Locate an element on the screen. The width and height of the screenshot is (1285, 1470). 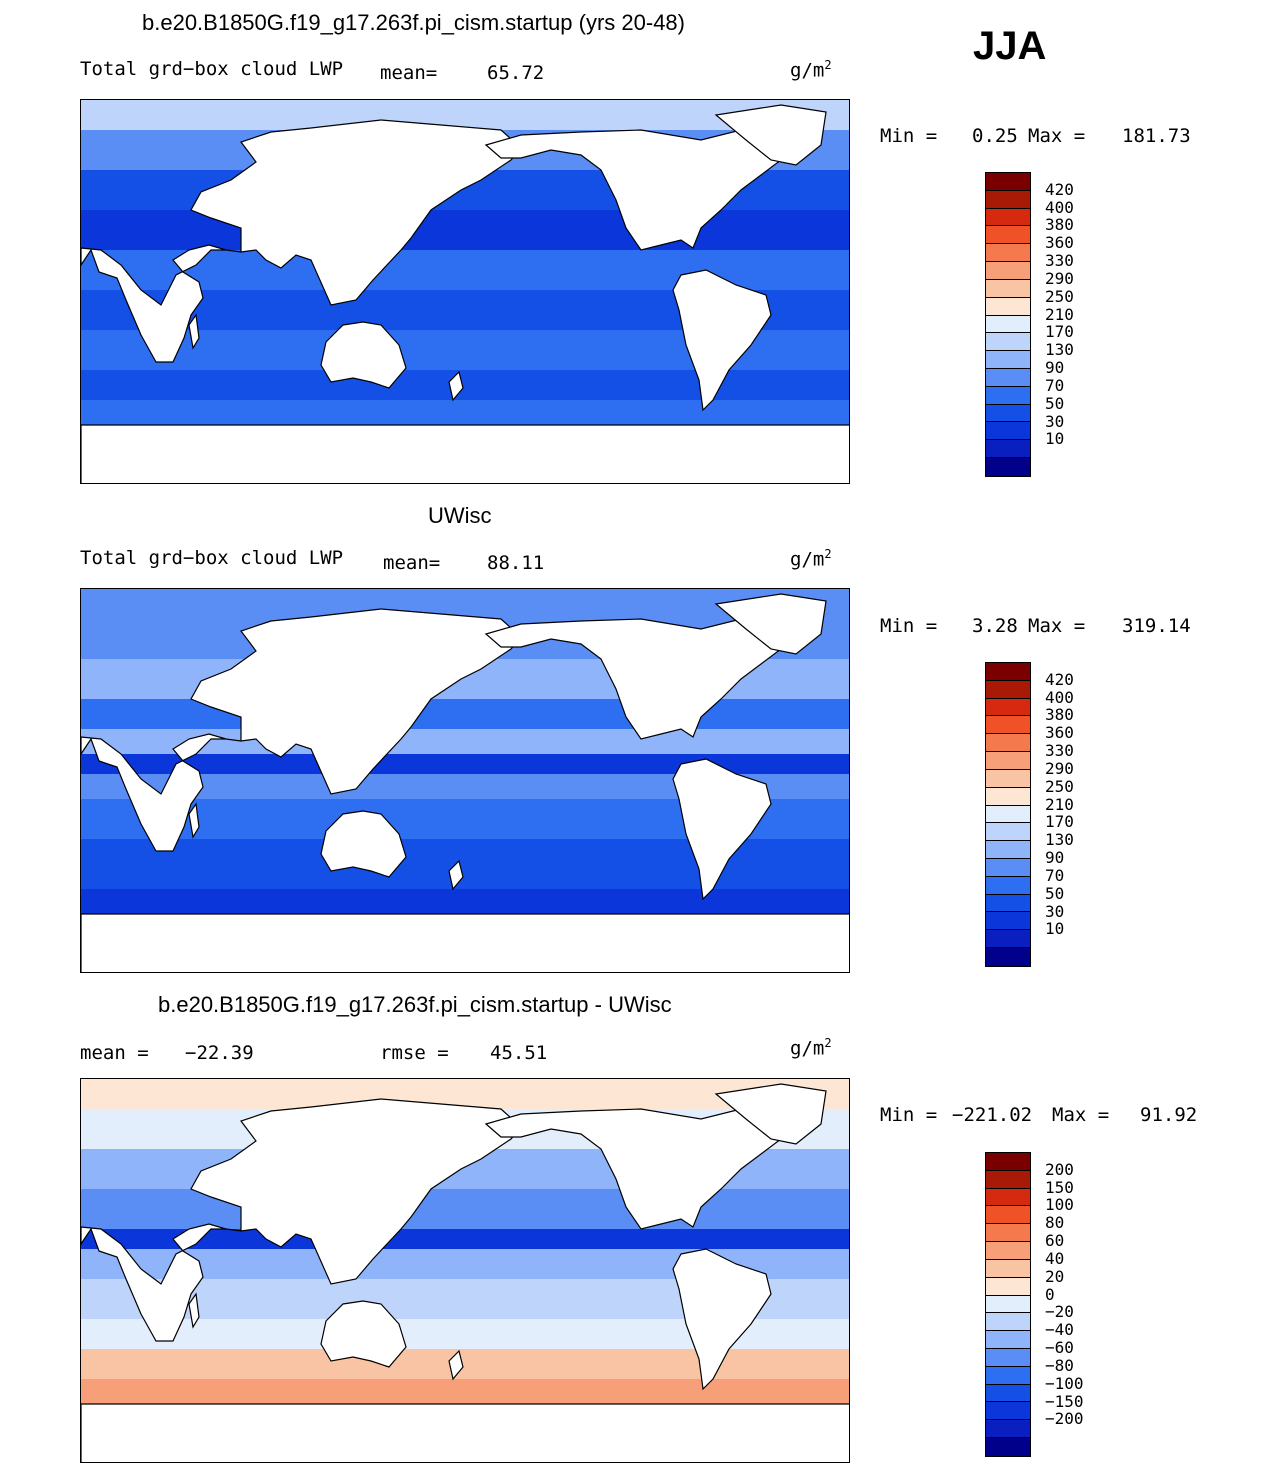
panel-1-max-label: Max = is located at coordinates (1057, 136).